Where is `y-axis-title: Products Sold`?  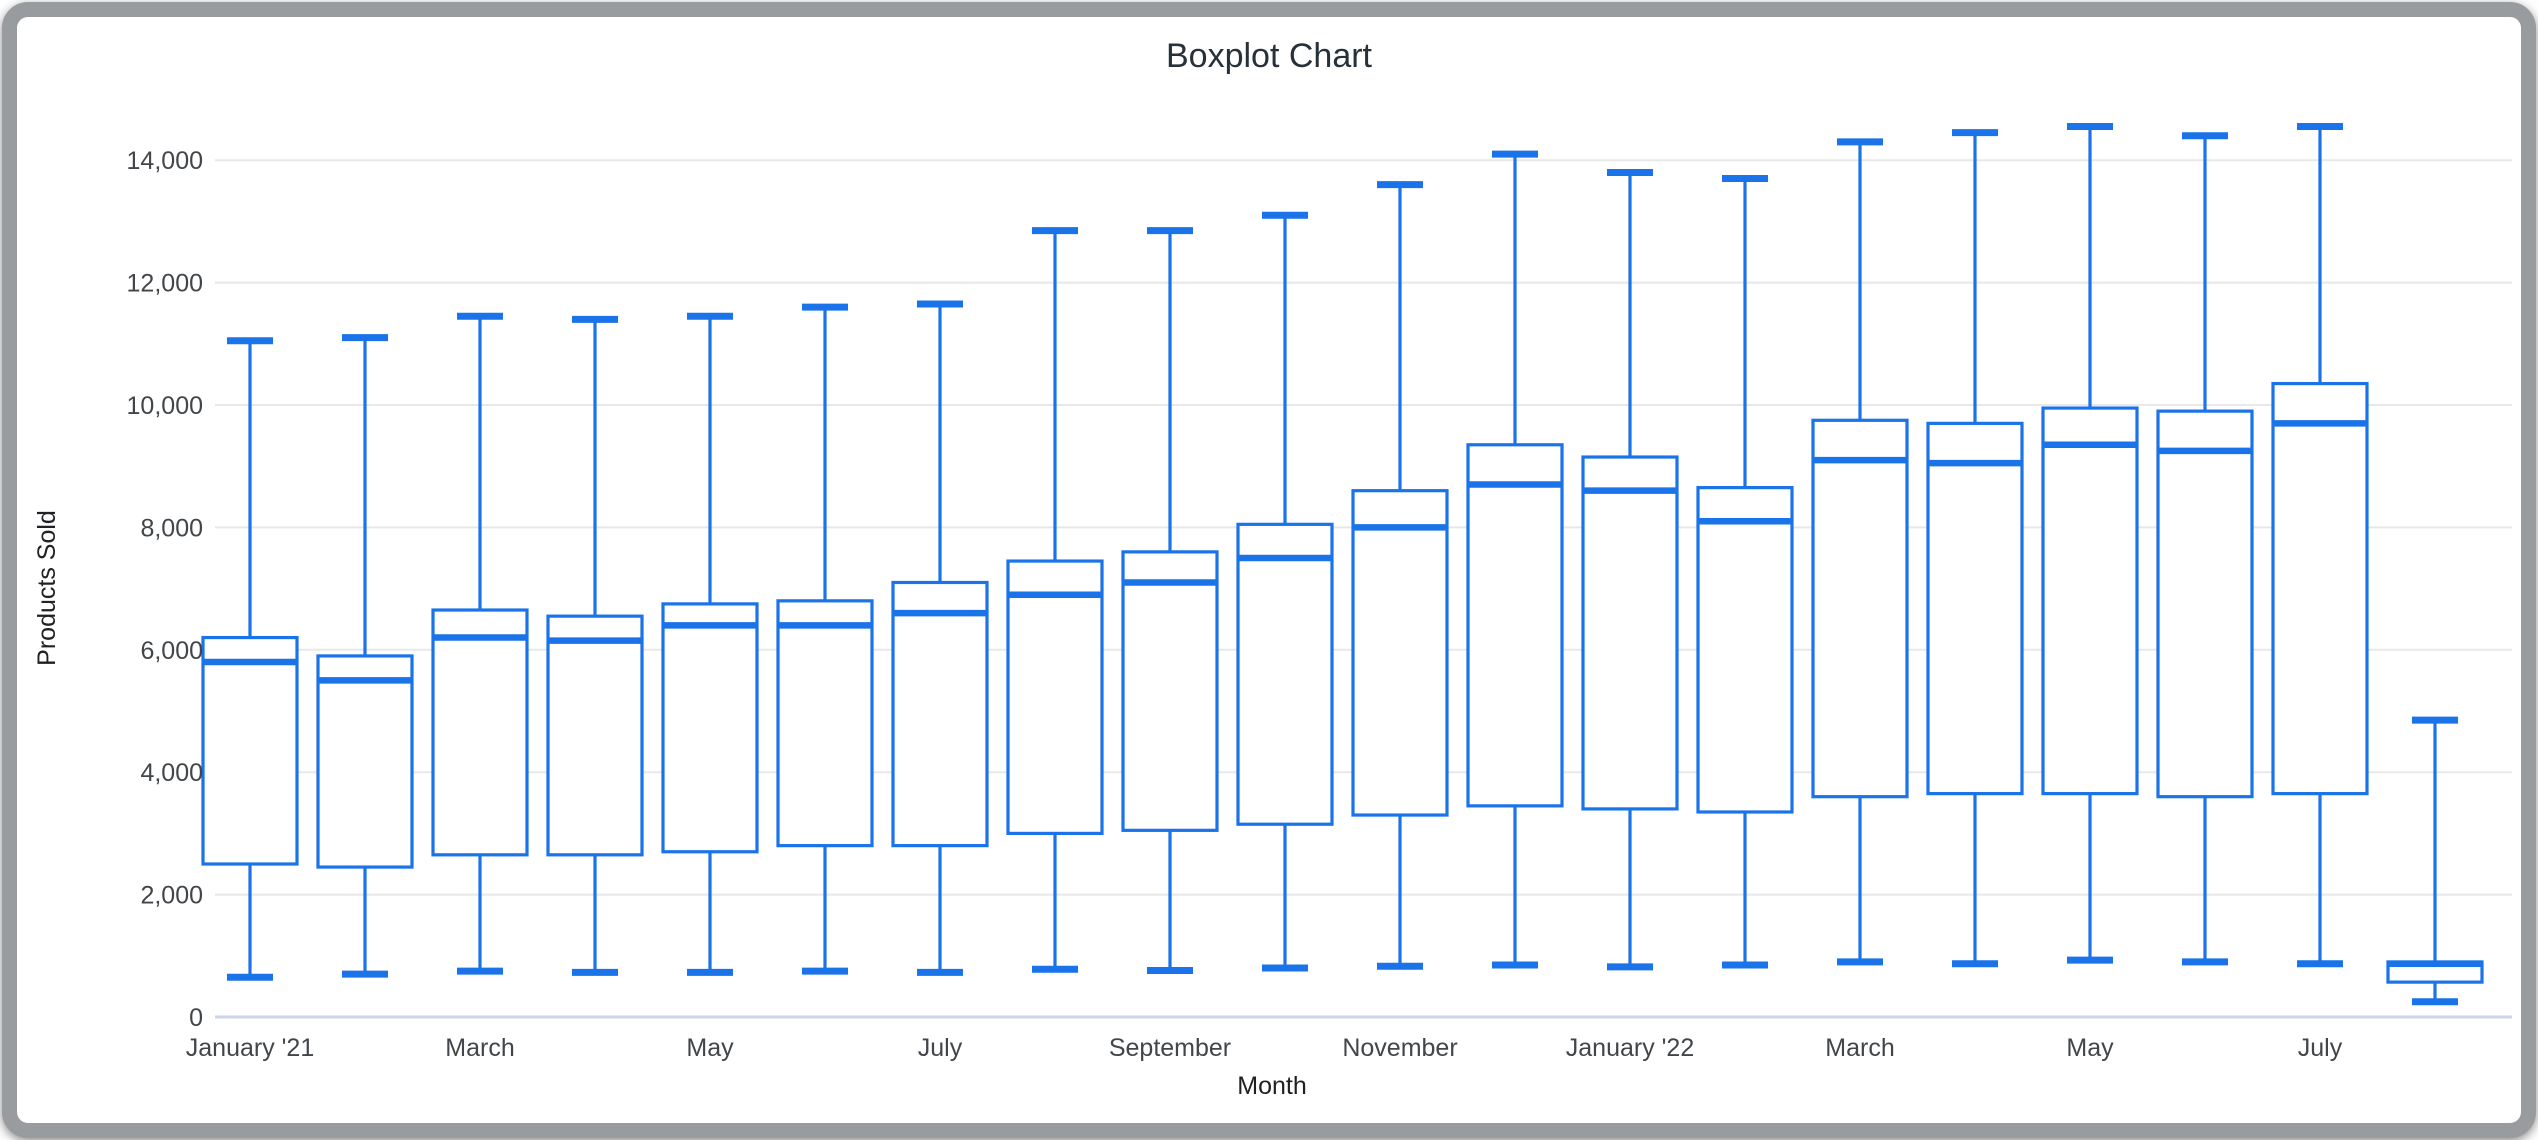
y-axis-title: Products Sold is located at coordinates (47, 588).